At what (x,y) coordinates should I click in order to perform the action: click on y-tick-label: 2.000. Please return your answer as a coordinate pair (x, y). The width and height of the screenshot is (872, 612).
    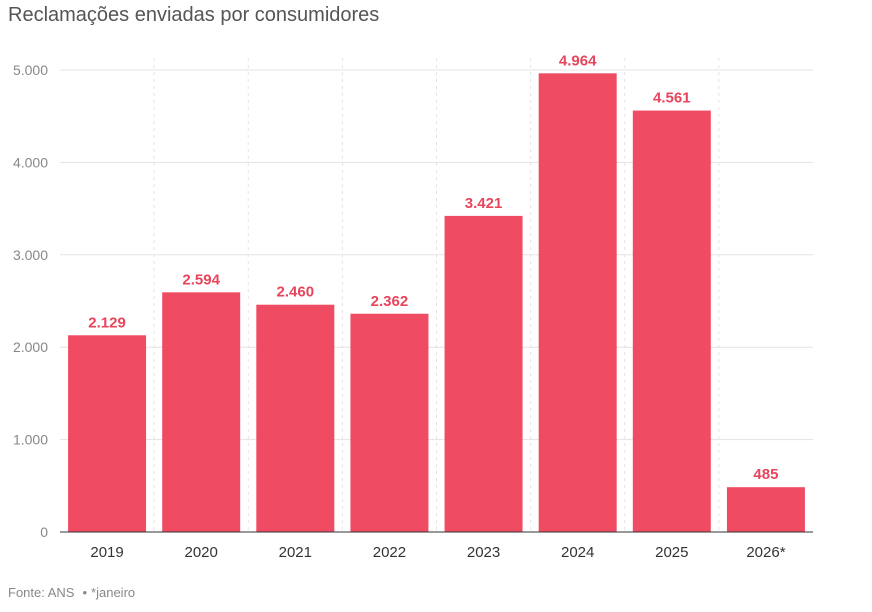
    Looking at the image, I should click on (30, 347).